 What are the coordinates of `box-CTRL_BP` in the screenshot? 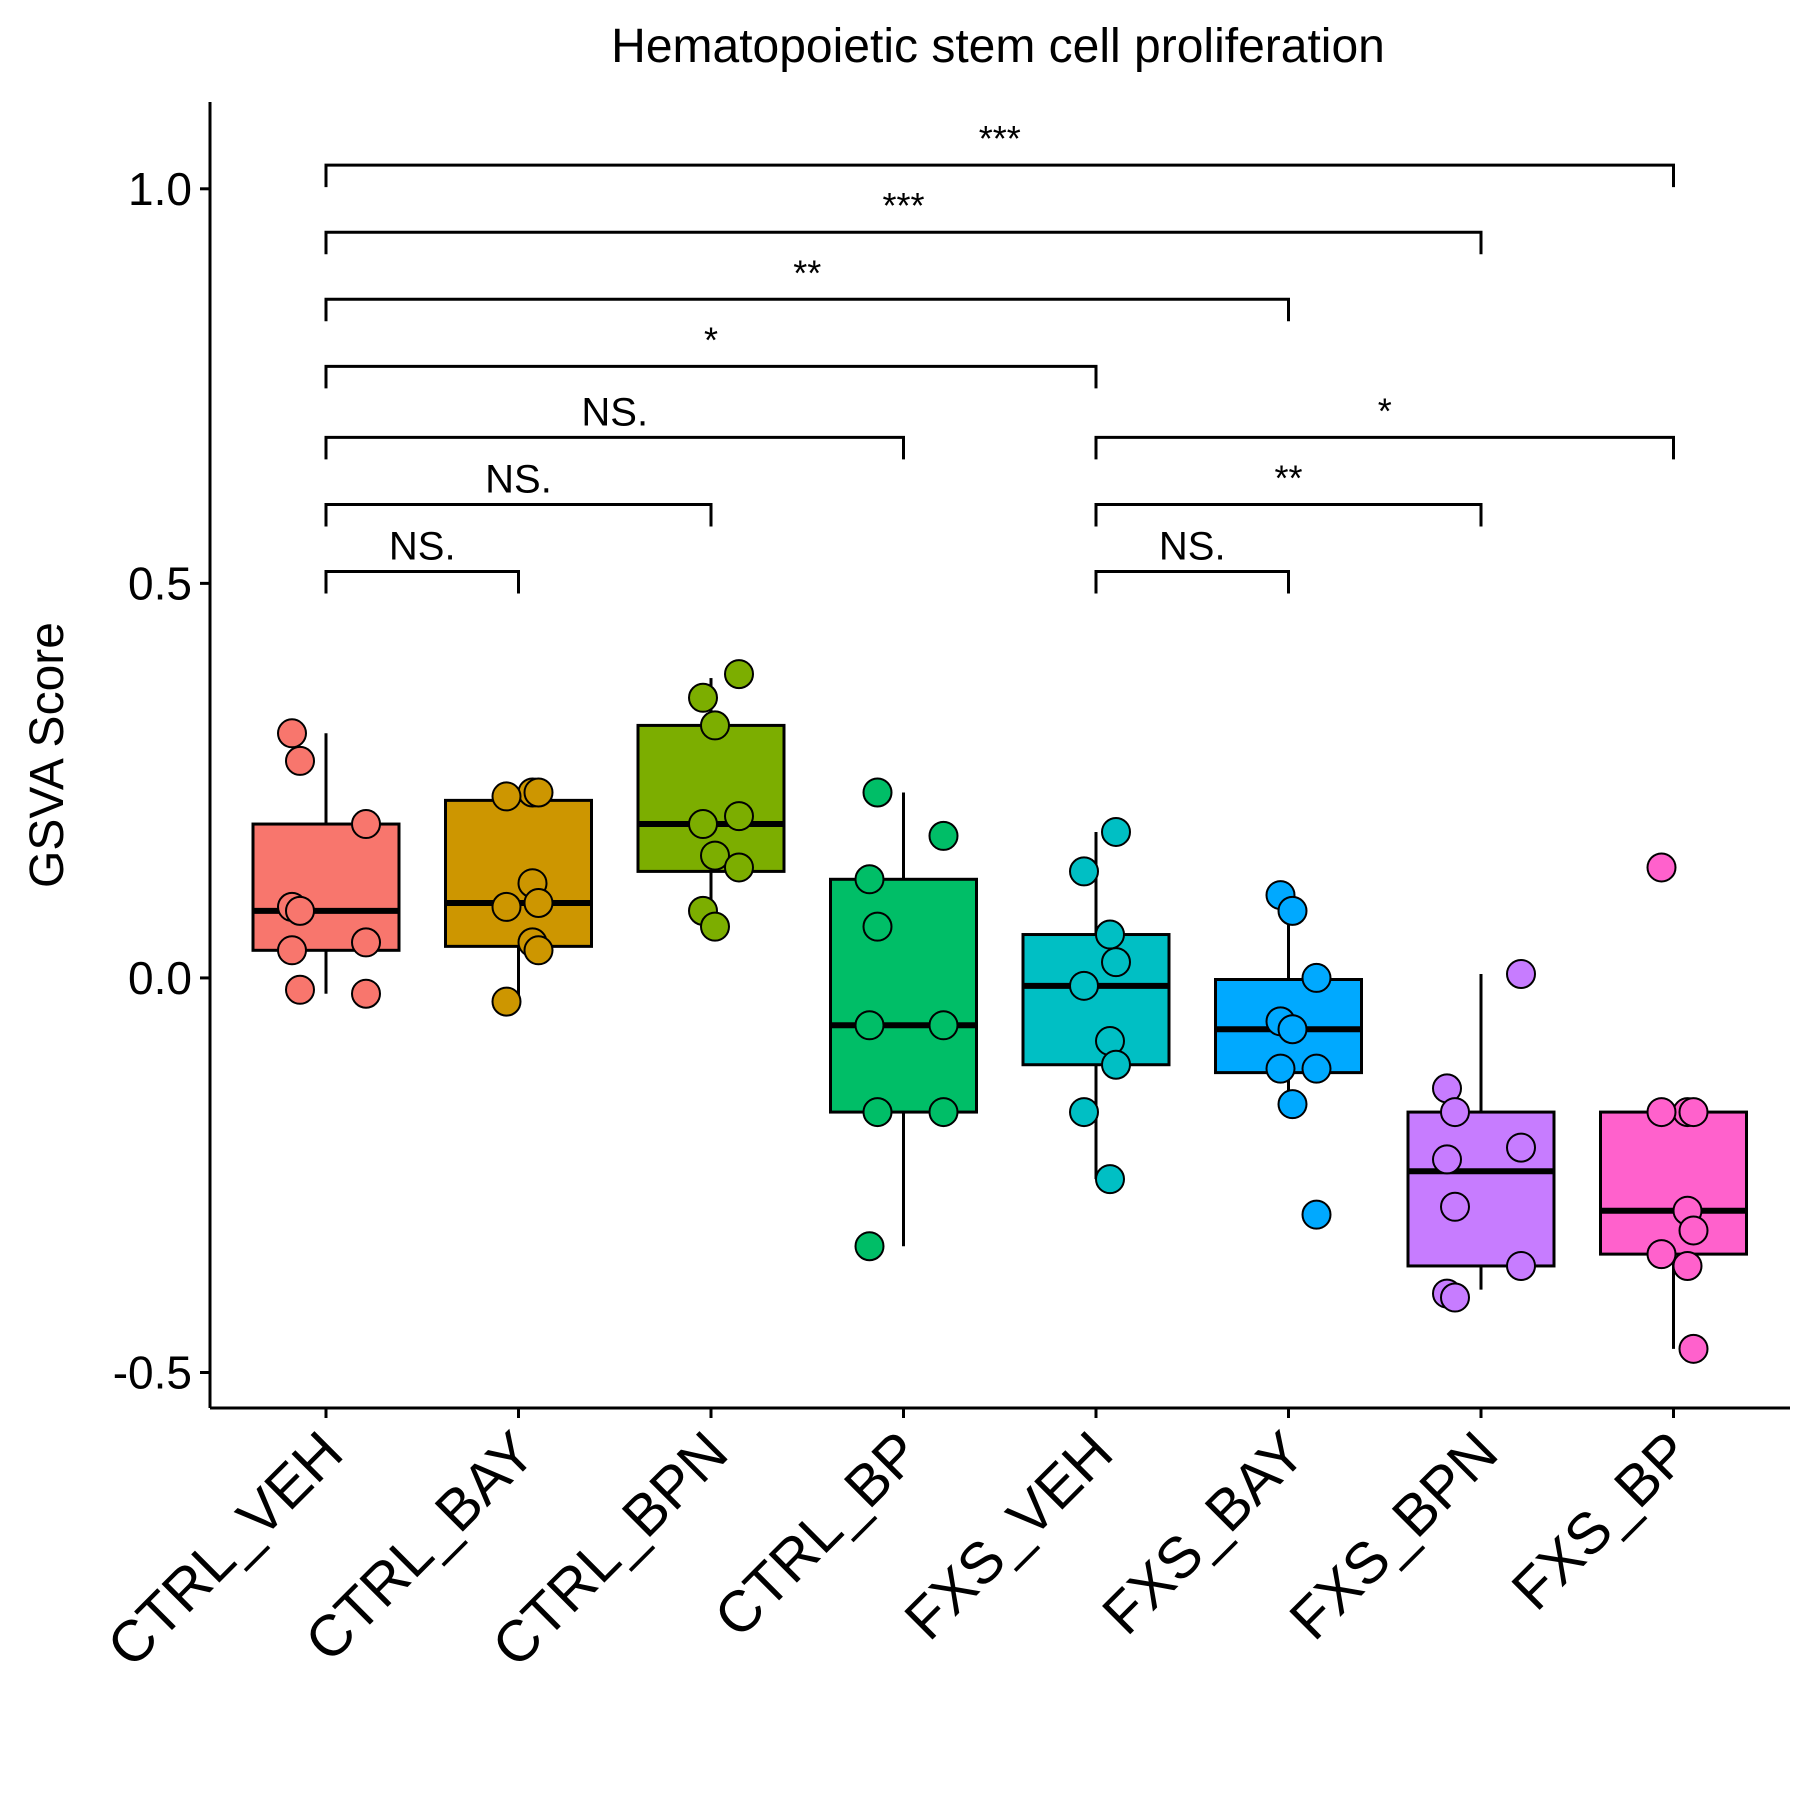 It's located at (903, 1019).